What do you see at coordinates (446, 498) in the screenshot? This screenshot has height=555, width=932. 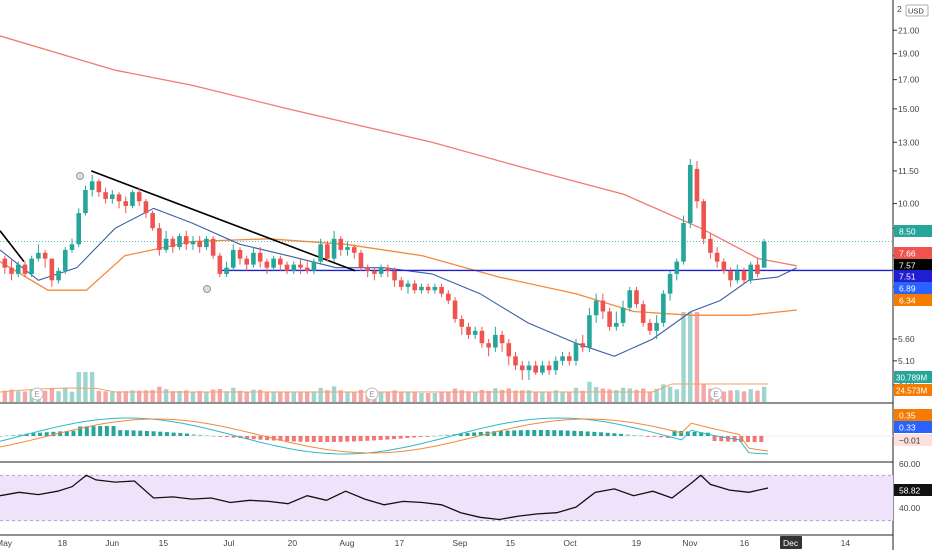 I see `rsi-band` at bounding box center [446, 498].